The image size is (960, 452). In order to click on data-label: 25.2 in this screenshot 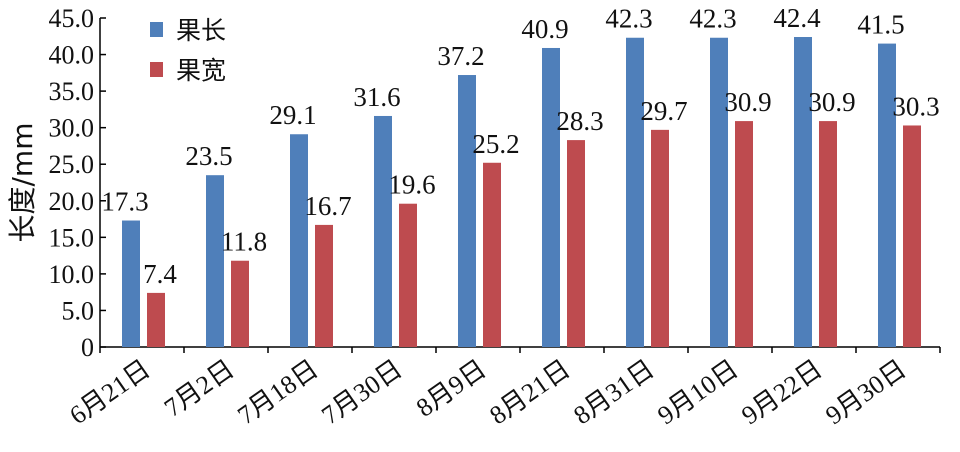, I will do `click(495, 144)`.